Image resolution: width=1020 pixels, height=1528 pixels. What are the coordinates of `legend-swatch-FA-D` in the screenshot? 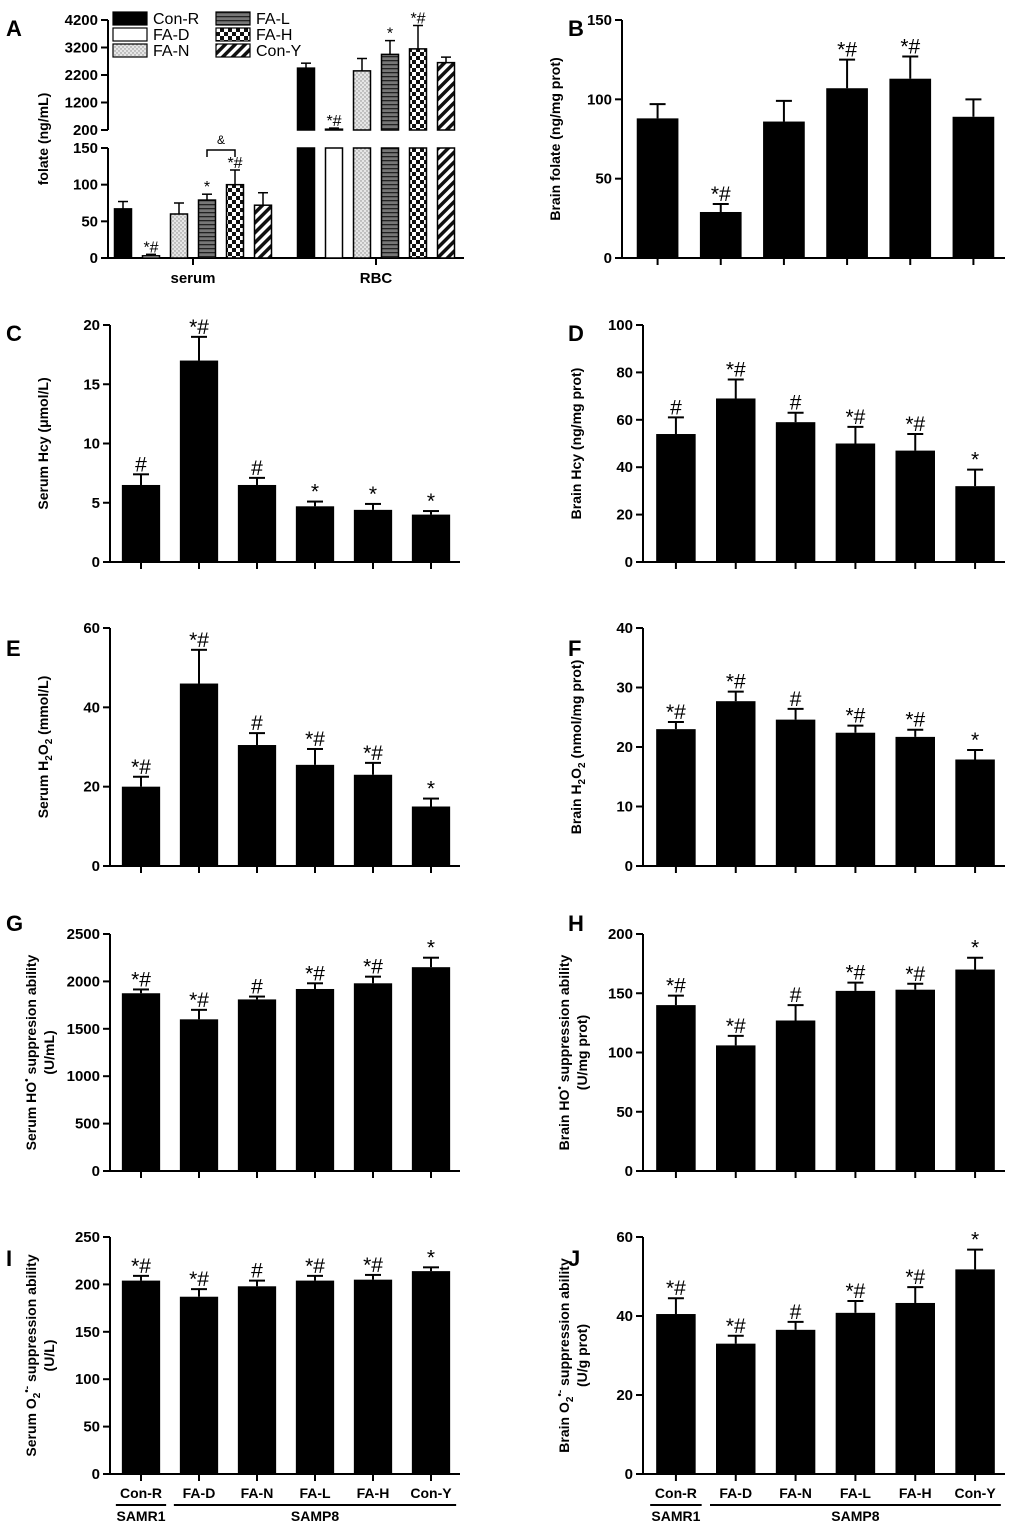 It's located at (130, 34).